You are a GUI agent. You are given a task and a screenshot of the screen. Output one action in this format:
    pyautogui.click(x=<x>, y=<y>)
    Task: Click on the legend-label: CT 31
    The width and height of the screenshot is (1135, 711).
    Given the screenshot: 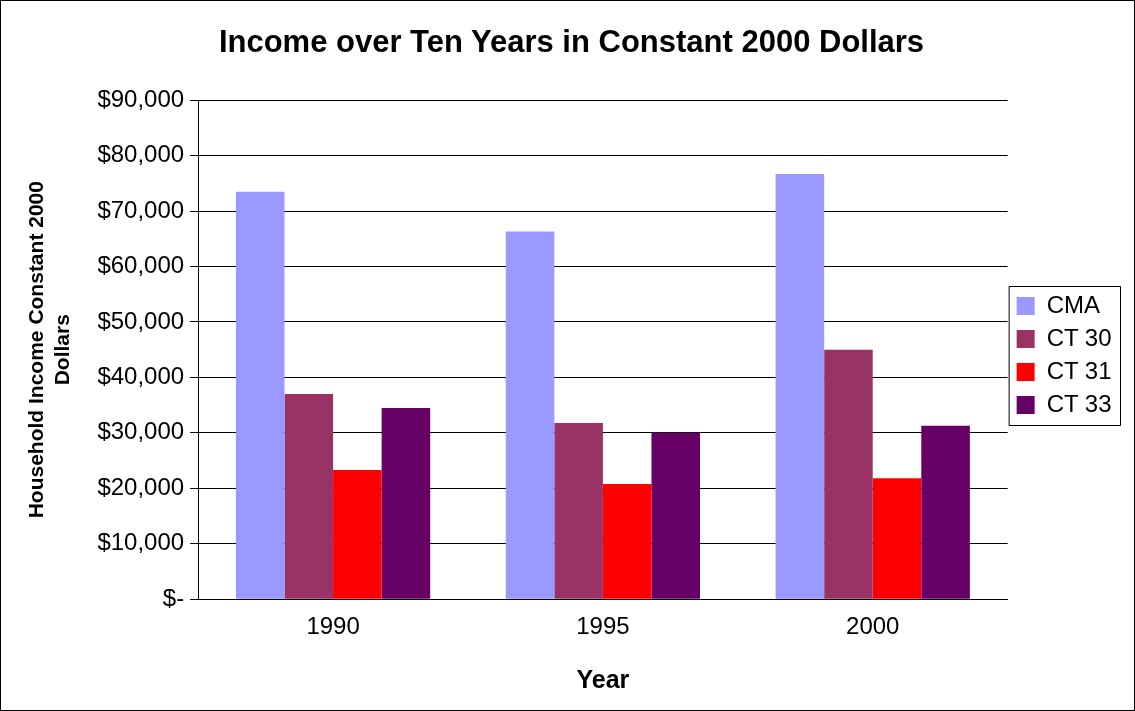 What is the action you would take?
    pyautogui.click(x=1079, y=370)
    